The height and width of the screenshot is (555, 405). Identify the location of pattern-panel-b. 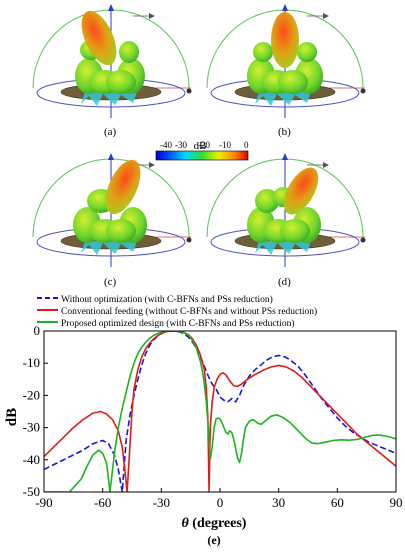
(286, 61).